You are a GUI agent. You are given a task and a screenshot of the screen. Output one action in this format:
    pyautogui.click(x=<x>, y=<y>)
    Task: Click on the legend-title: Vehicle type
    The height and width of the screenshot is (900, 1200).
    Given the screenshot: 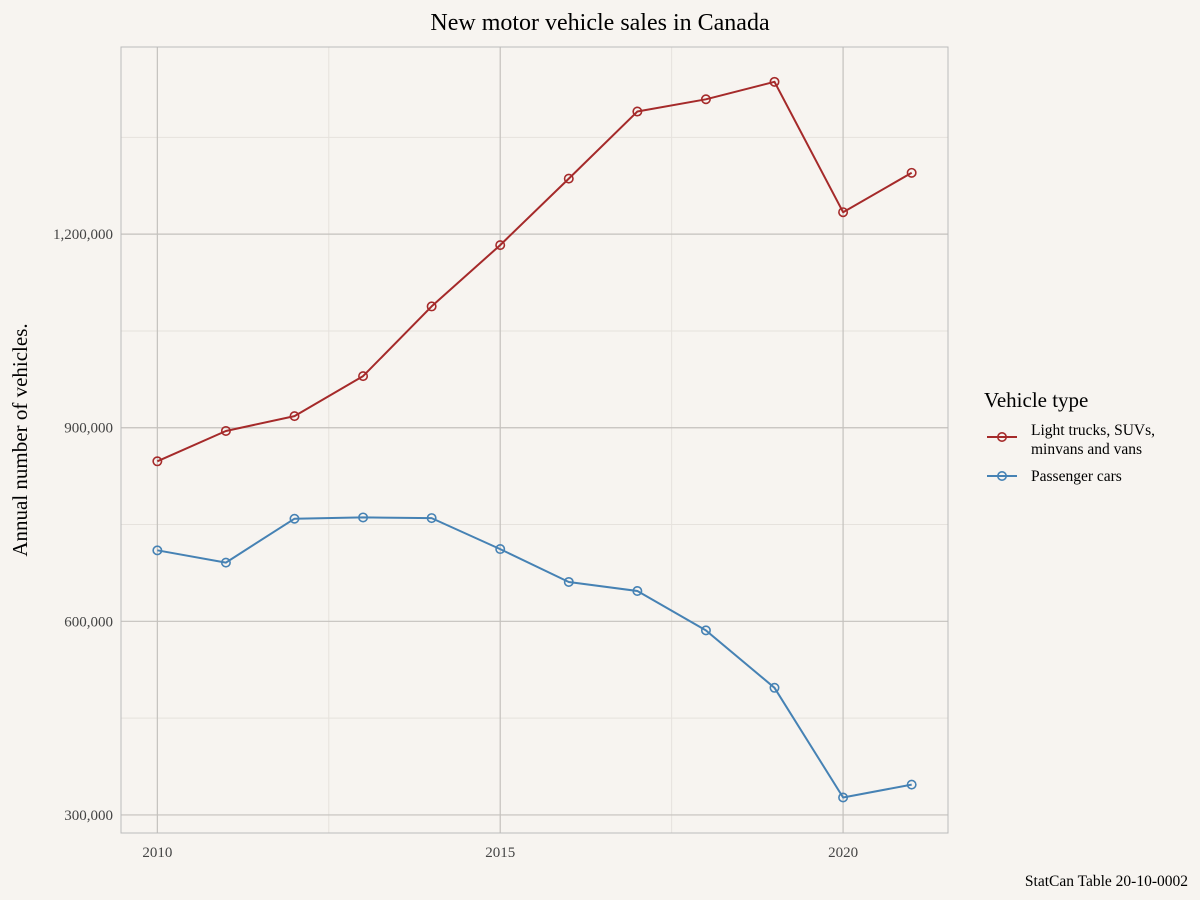 What is the action you would take?
    pyautogui.click(x=1036, y=400)
    